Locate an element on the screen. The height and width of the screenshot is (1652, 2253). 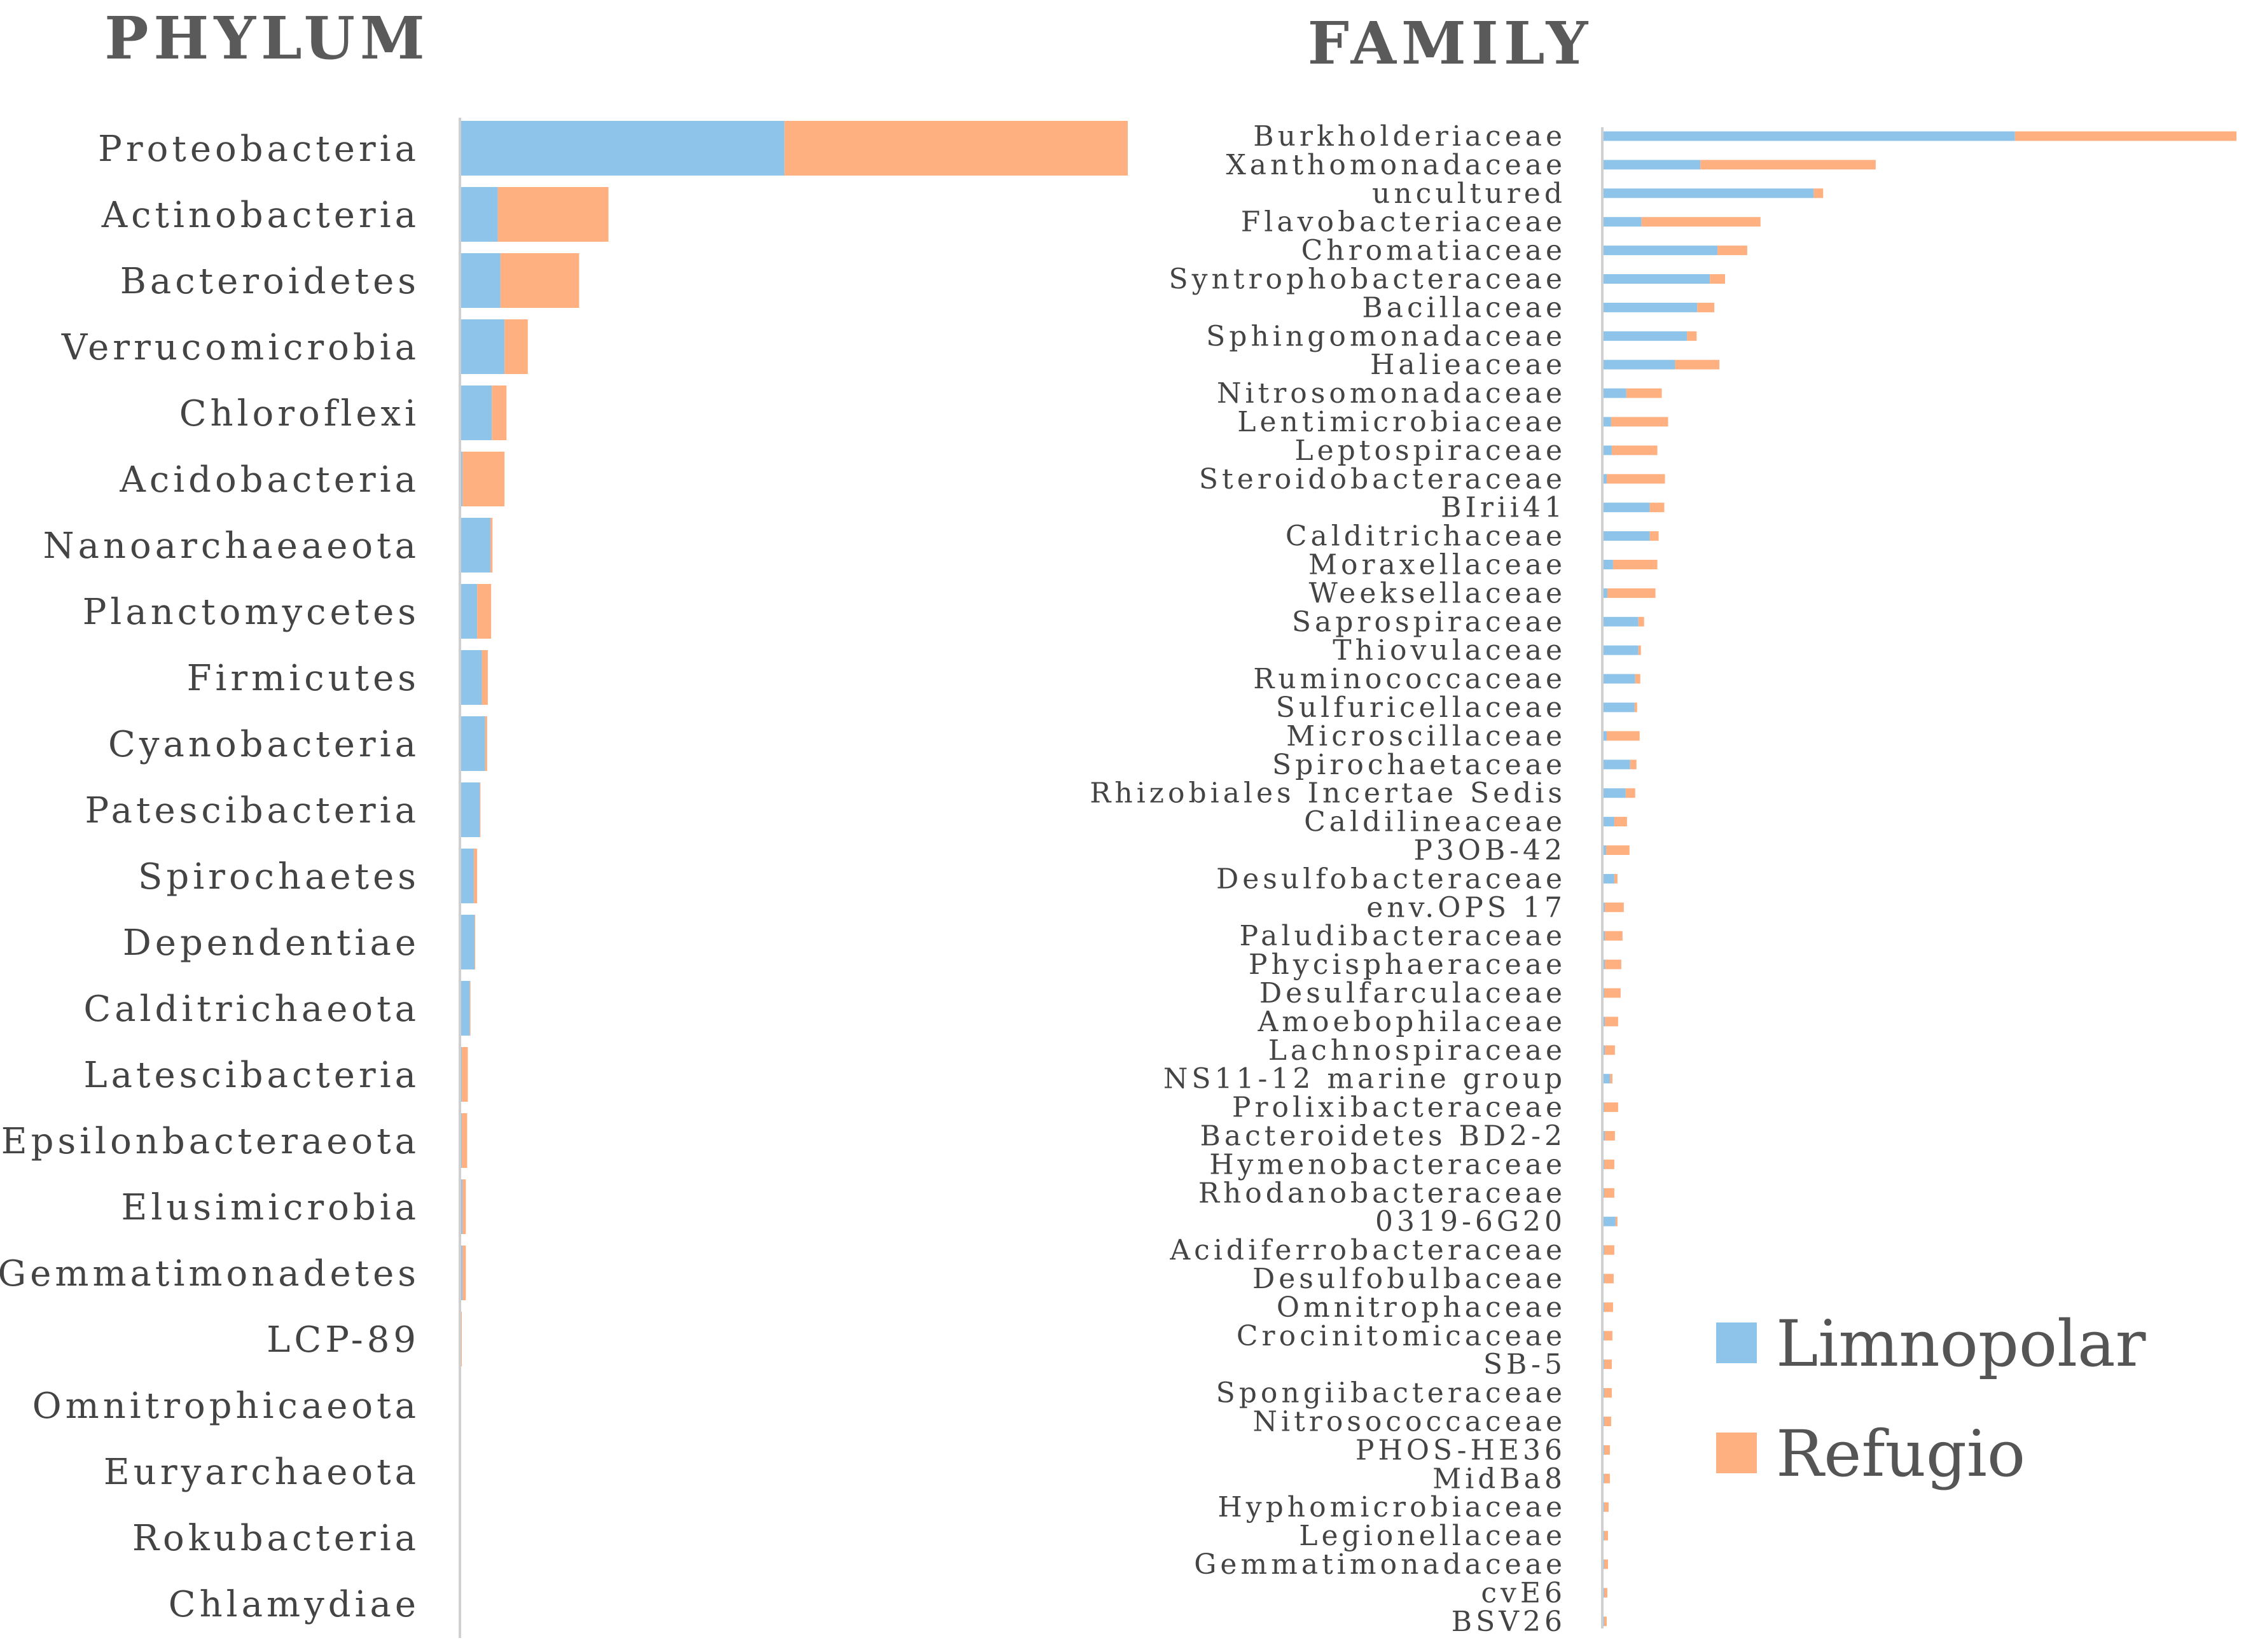
phylum-label: Chlamydiae is located at coordinates (294, 1604).